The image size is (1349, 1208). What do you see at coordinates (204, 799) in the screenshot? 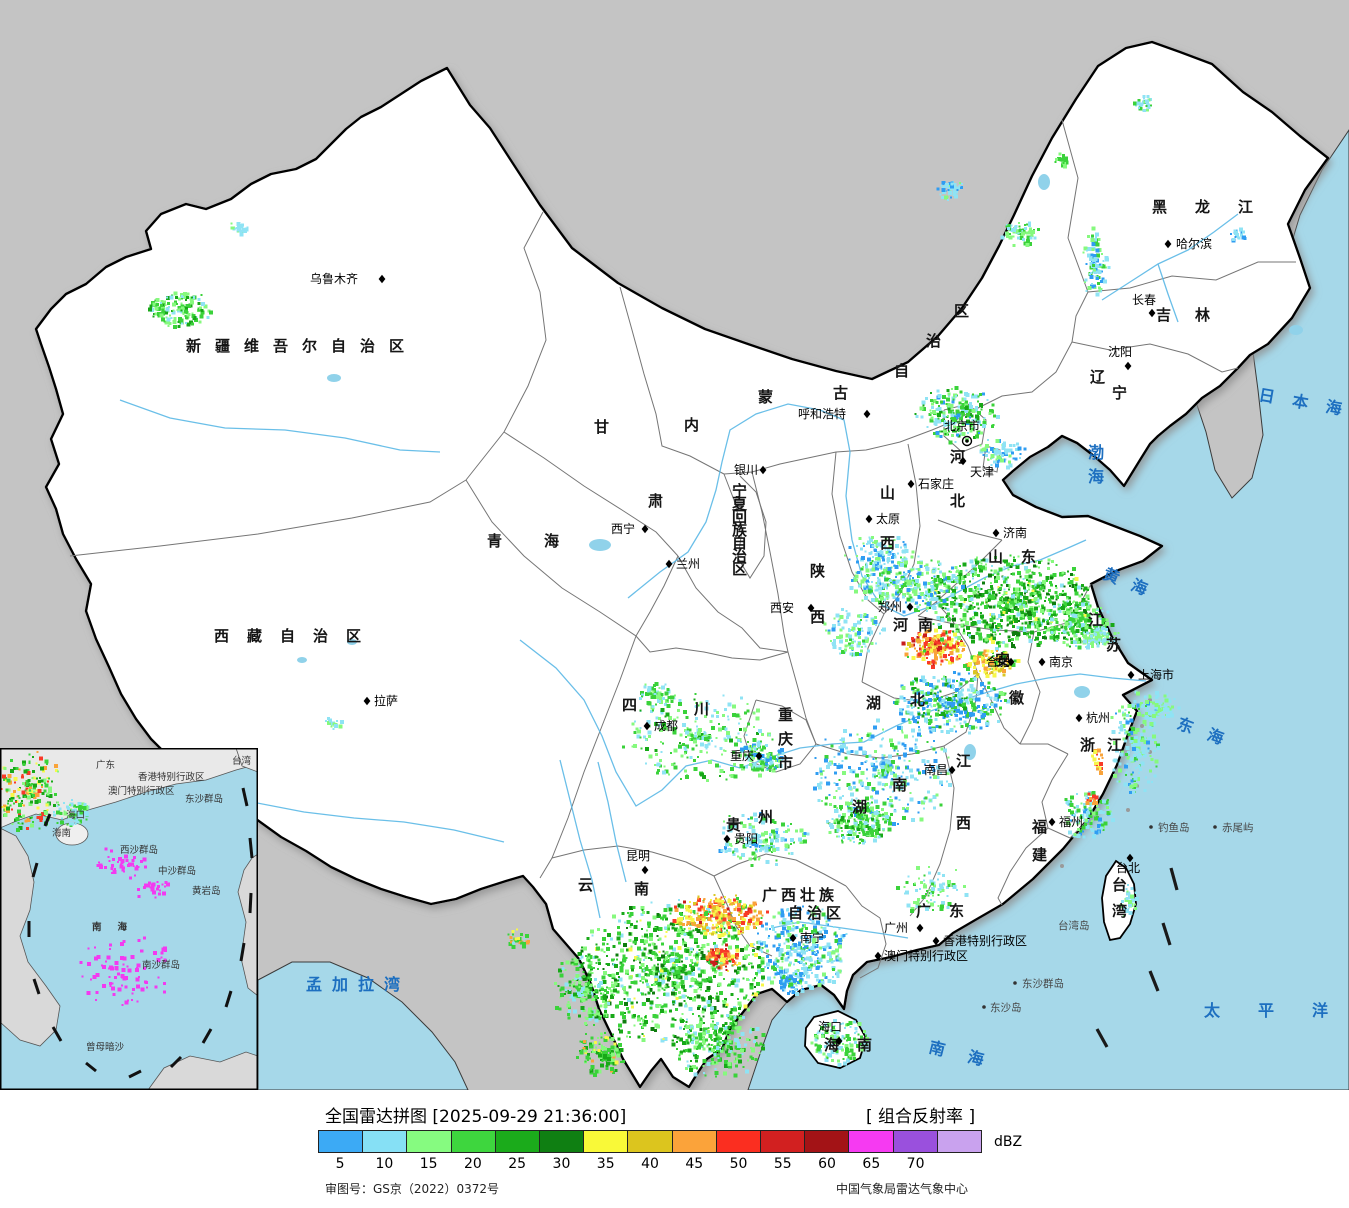
I see `inset-label: 东沙群岛` at bounding box center [204, 799].